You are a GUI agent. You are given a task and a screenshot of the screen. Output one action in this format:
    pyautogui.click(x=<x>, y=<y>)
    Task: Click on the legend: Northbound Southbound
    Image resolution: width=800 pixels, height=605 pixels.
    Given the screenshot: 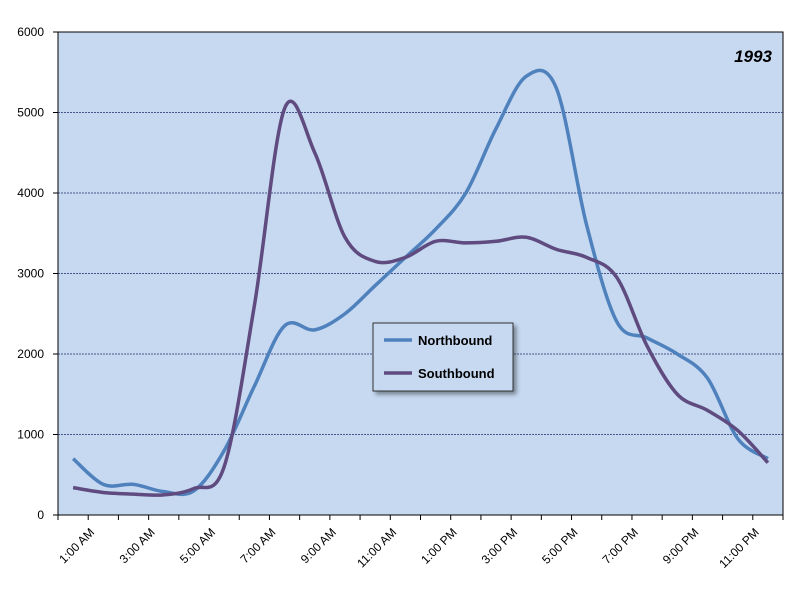 What is the action you would take?
    pyautogui.click(x=443, y=357)
    